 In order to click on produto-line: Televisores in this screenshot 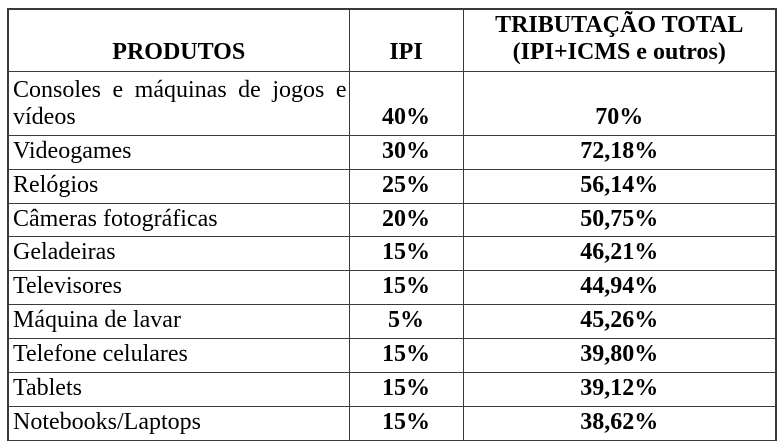, I will do `click(67, 286)`.